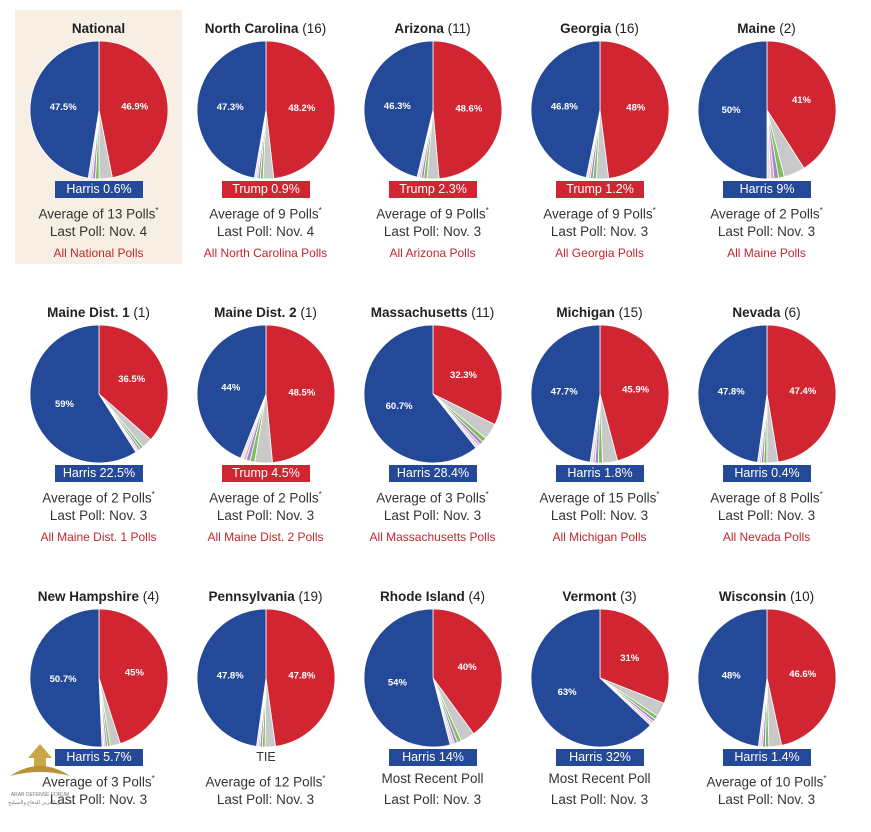  I want to click on lead-badge: Trump 1.2%, so click(600, 189).